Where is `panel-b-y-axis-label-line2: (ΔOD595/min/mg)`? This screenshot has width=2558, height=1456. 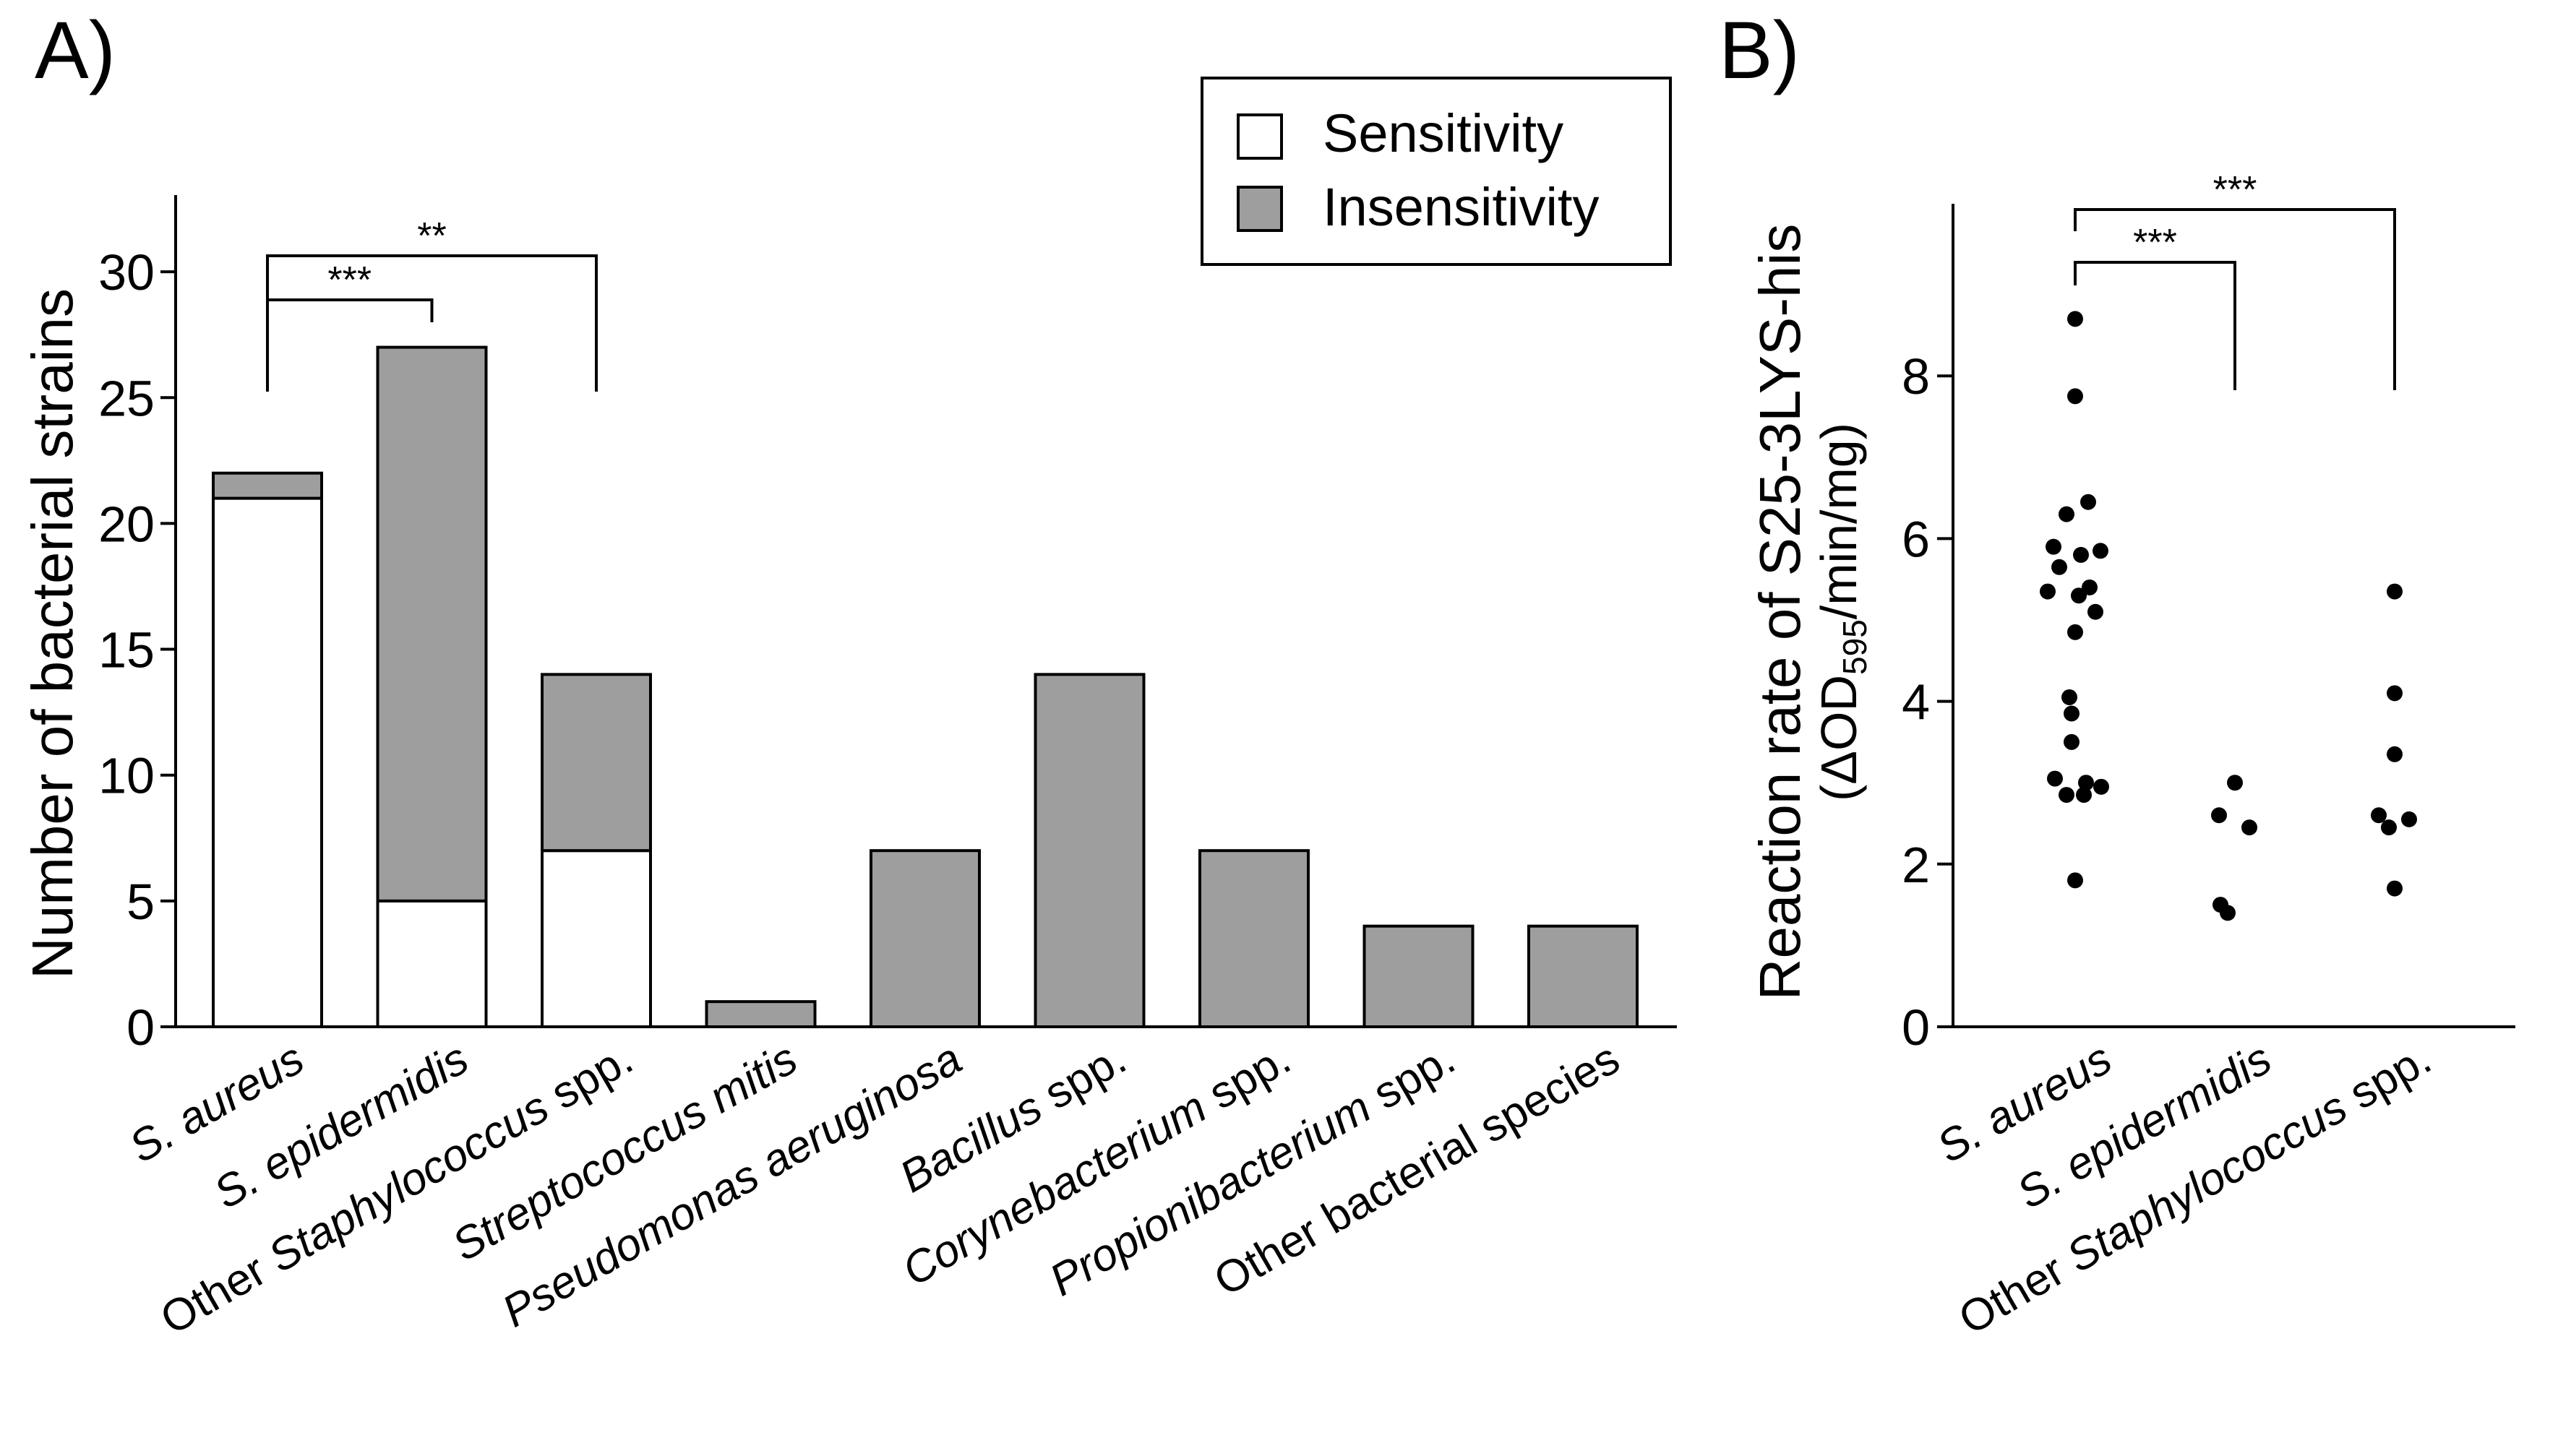 panel-b-y-axis-label-line2: (ΔOD595/min/mg) is located at coordinates (1842, 612).